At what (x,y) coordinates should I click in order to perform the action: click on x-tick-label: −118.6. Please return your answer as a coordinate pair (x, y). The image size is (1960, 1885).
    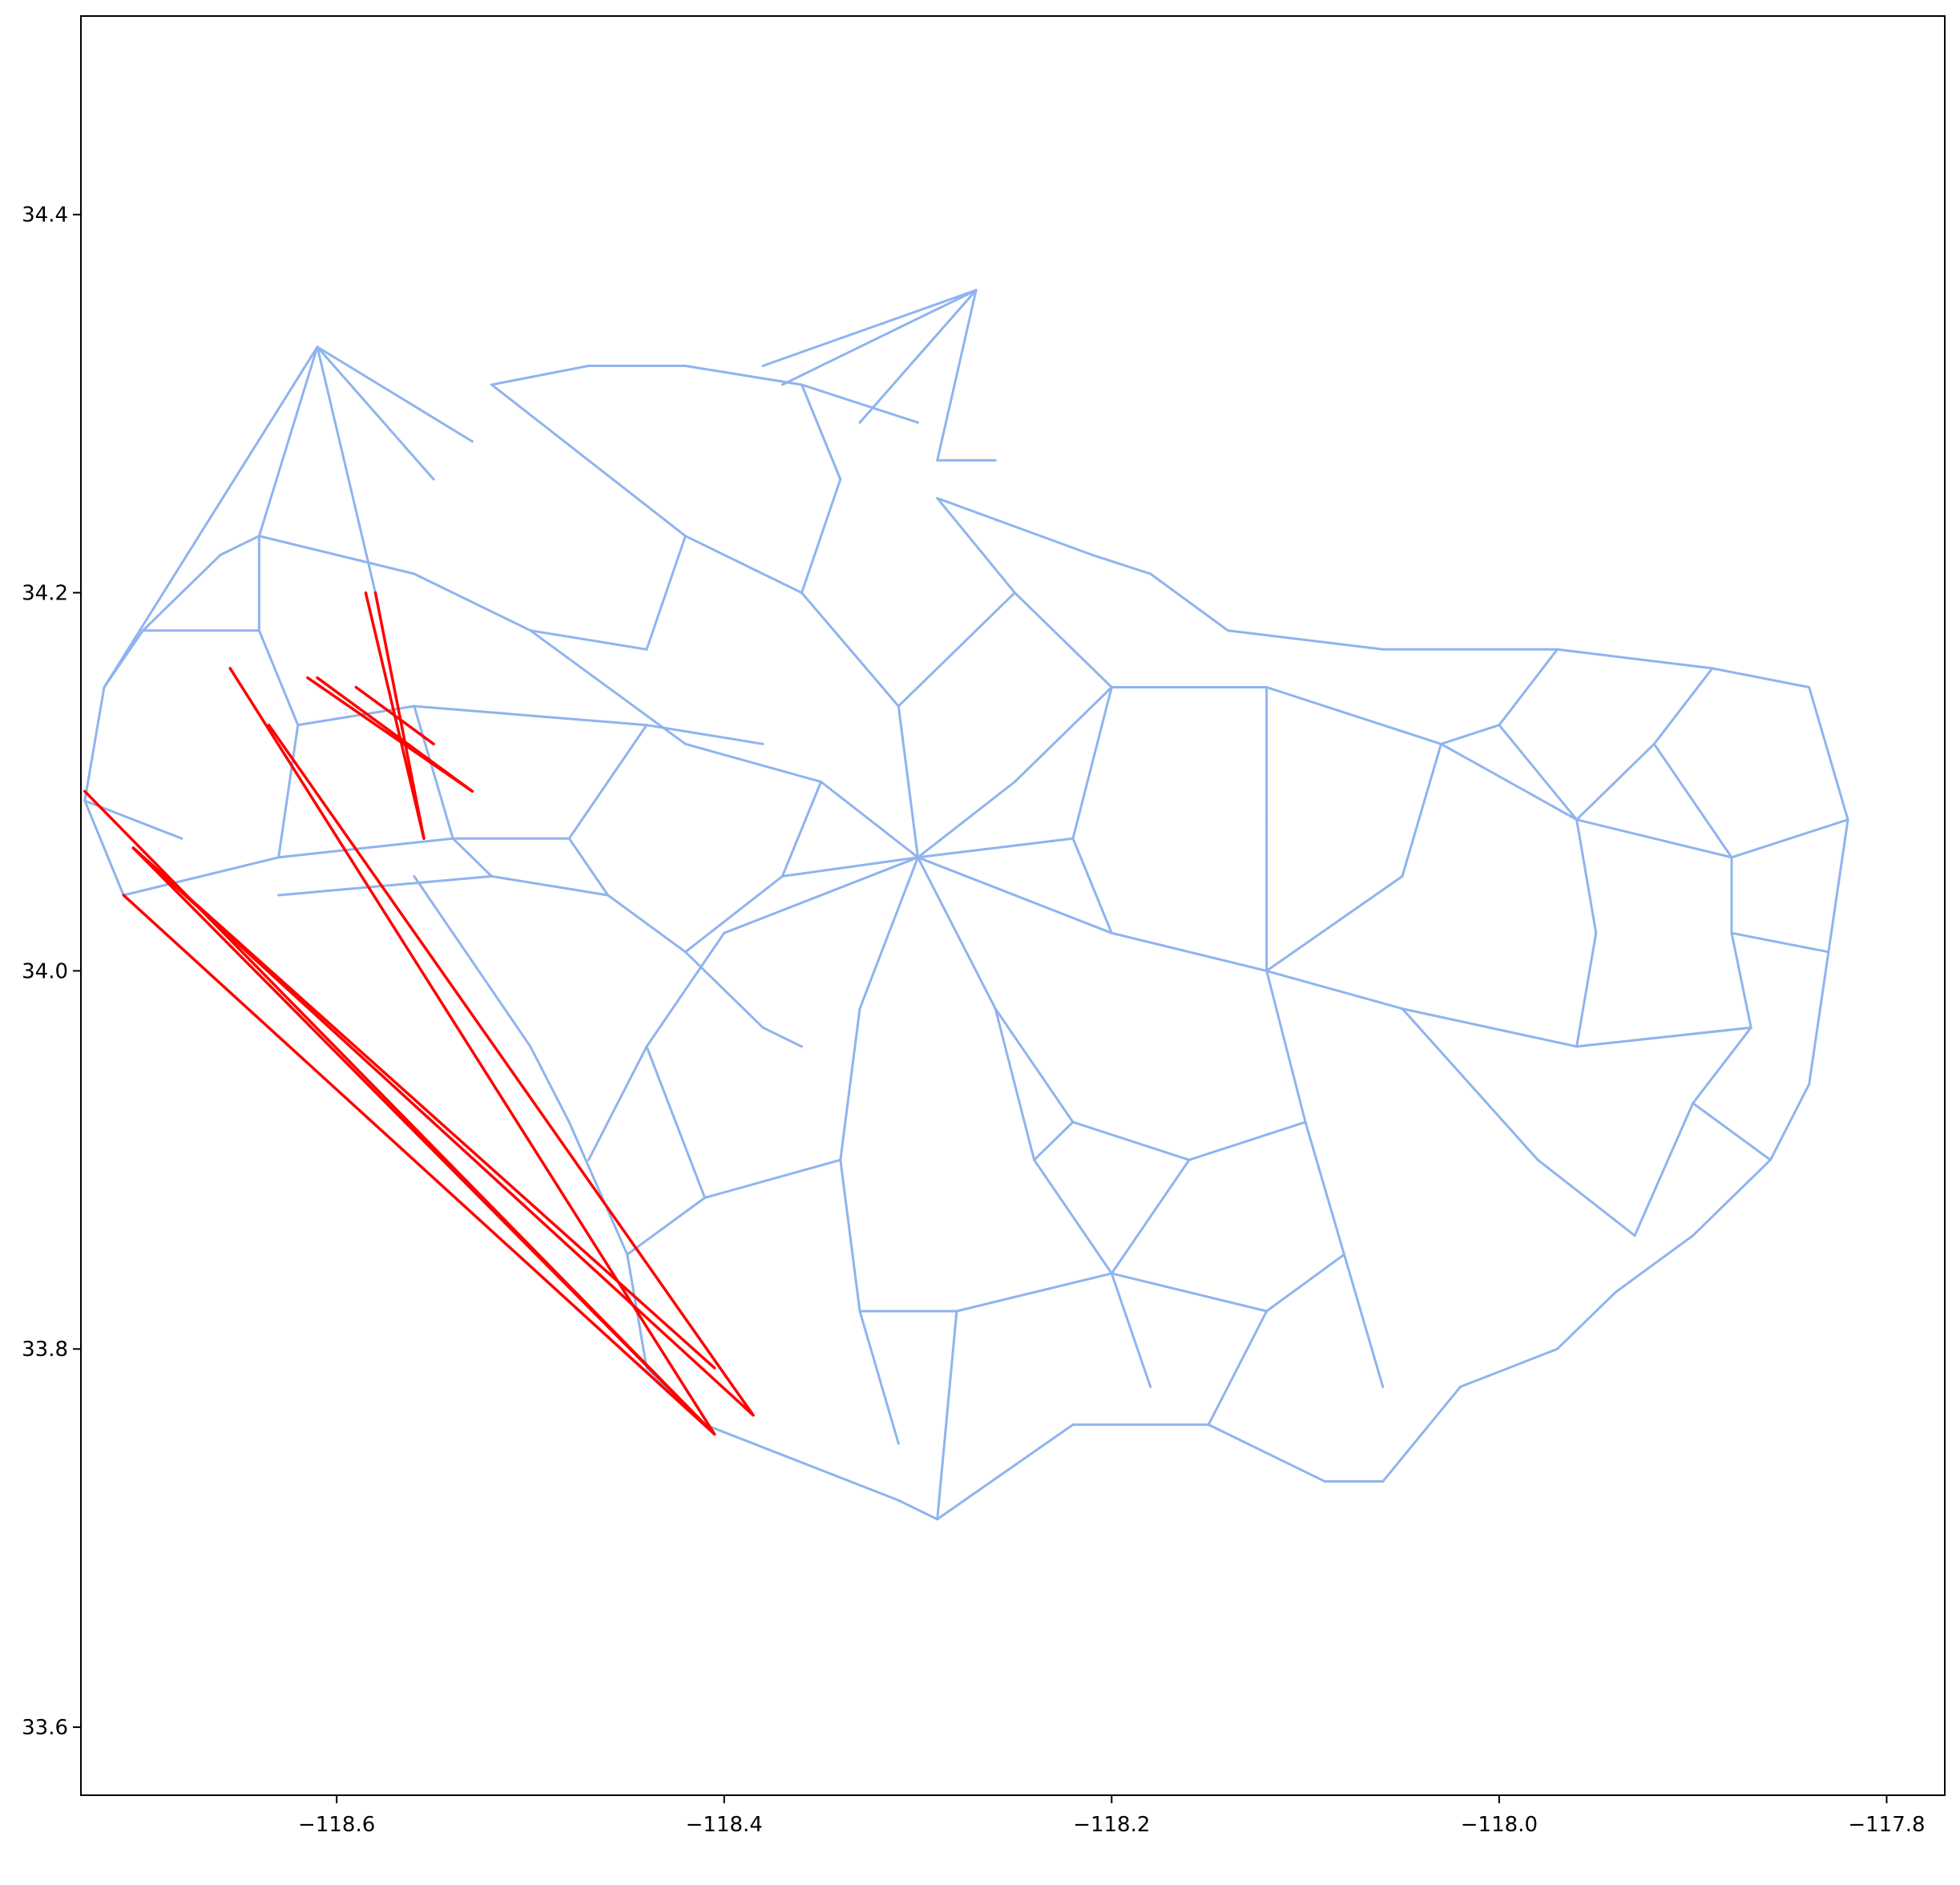
    Looking at the image, I should click on (336, 1825).